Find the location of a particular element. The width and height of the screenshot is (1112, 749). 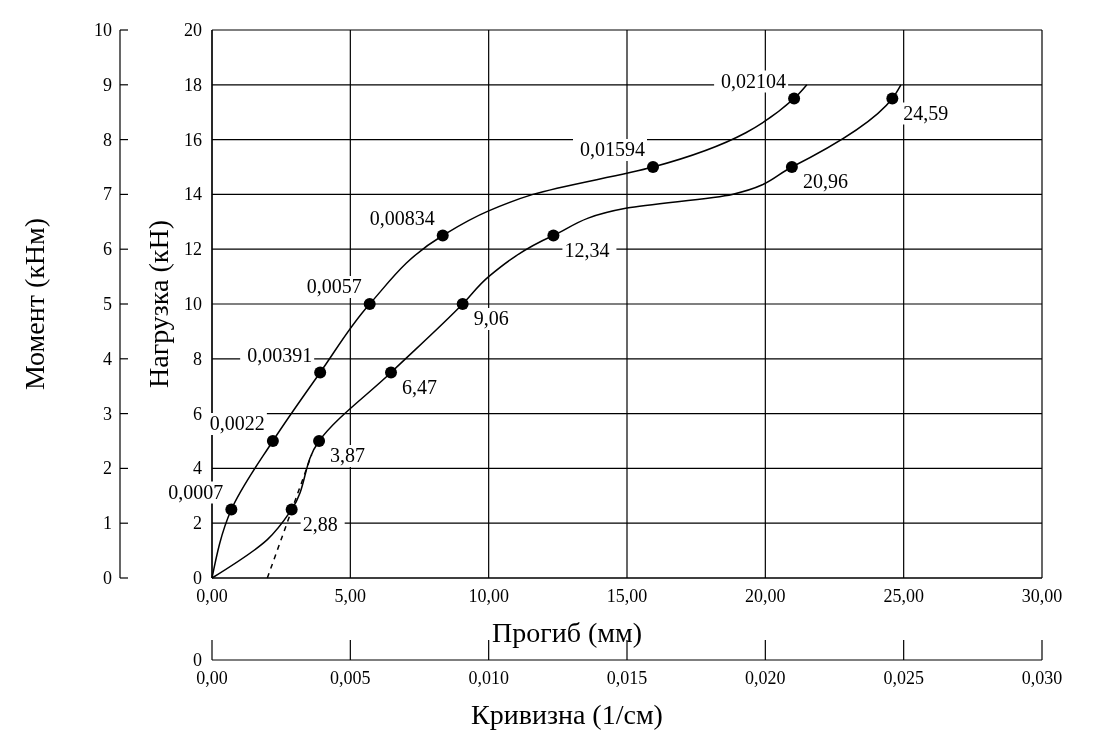

y2-tick-label: 5 is located at coordinates (107, 304).